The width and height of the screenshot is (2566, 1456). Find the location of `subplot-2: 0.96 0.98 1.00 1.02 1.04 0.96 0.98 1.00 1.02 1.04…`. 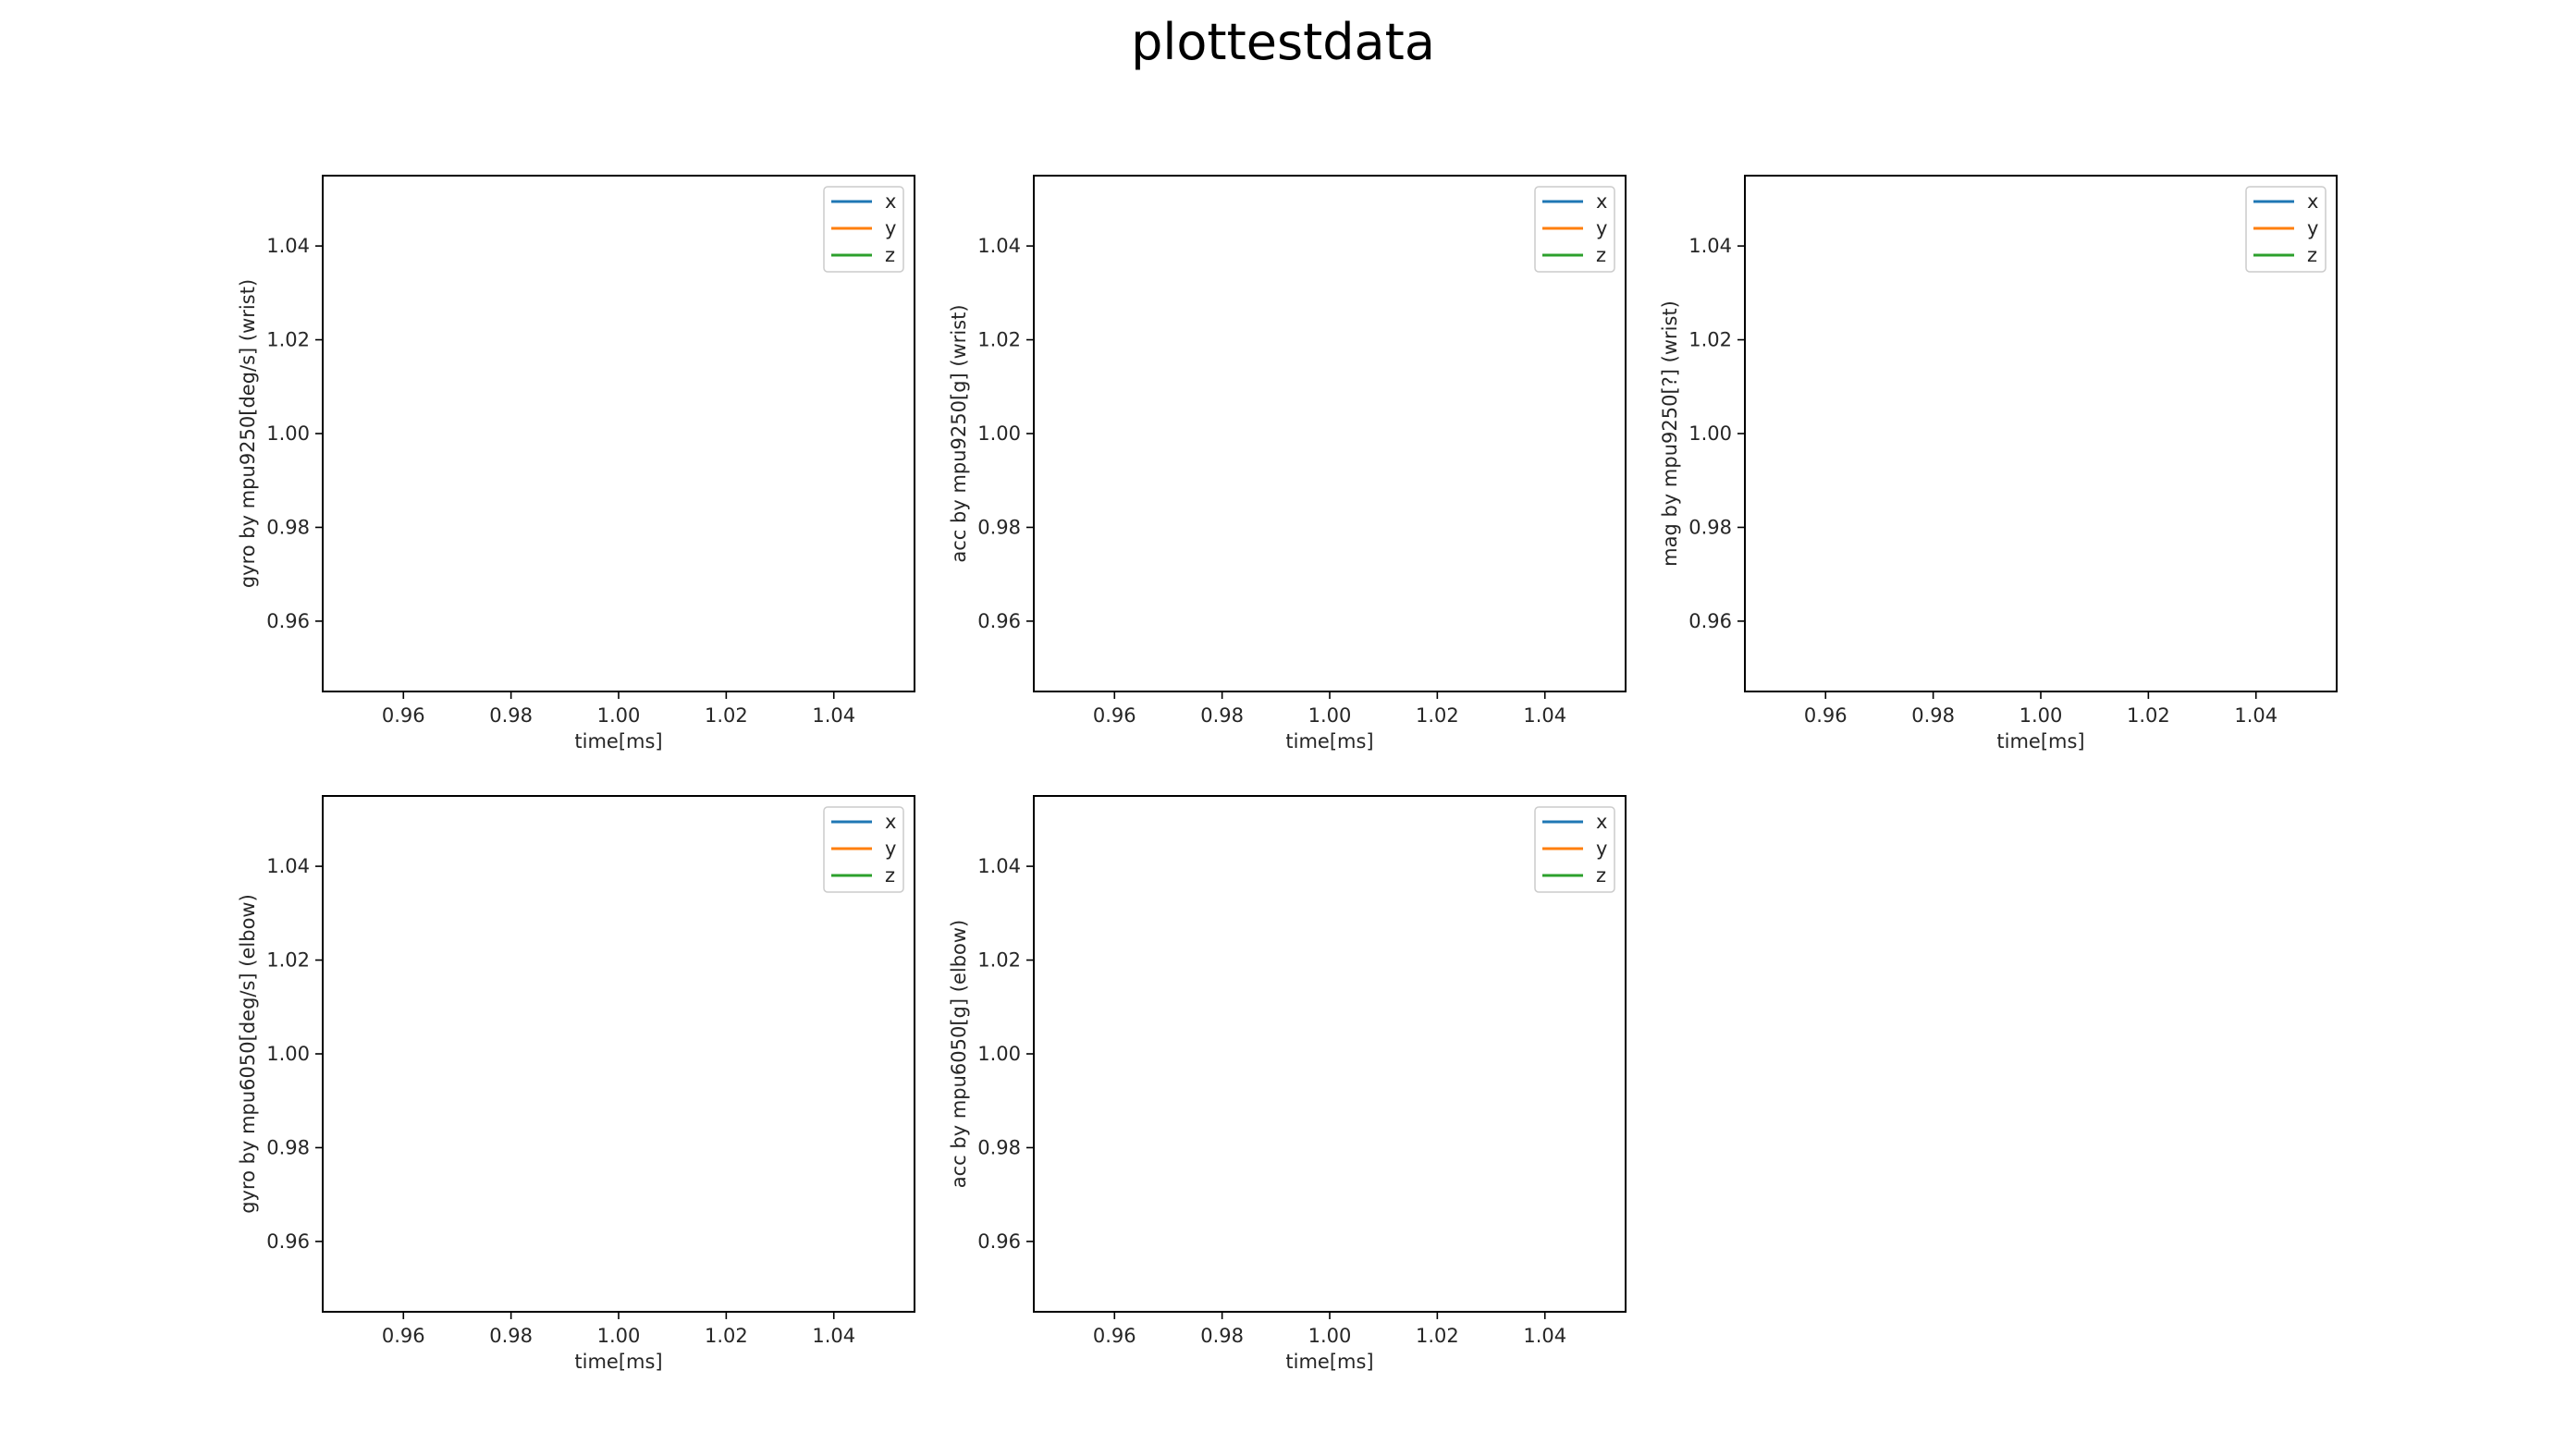

subplot-2: 0.96 0.98 1.00 1.02 1.04 0.96 0.98 1.00 1.02 1.04… is located at coordinates (1287, 463).